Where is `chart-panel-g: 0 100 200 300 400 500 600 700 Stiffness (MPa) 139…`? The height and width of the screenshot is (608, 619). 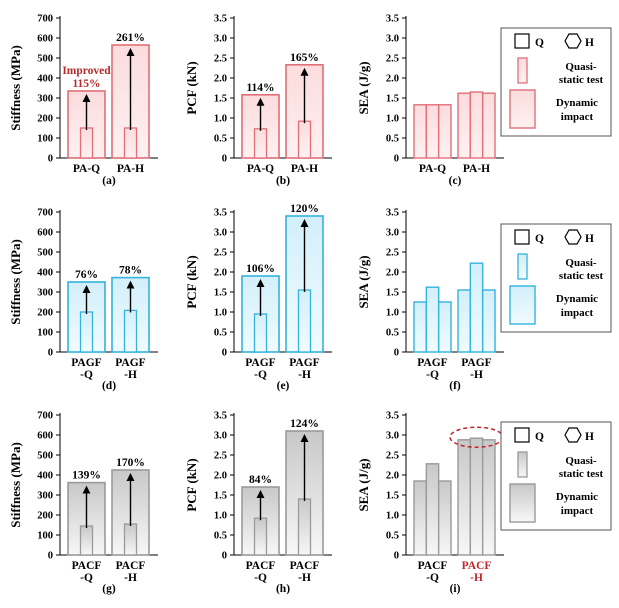
chart-panel-g: 0 100 200 300 400 500 600 700 Stiffness (MPa) 139… is located at coordinates (83, 503).